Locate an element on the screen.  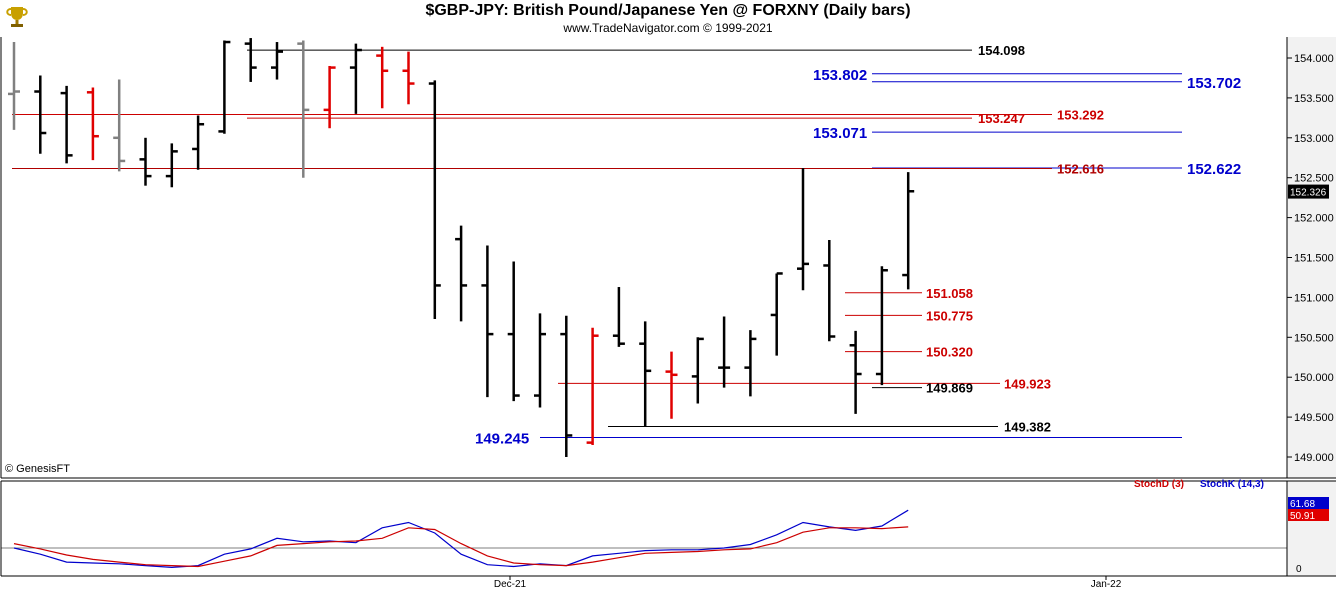
price-tick-label: 149.500 is located at coordinates (1314, 418).